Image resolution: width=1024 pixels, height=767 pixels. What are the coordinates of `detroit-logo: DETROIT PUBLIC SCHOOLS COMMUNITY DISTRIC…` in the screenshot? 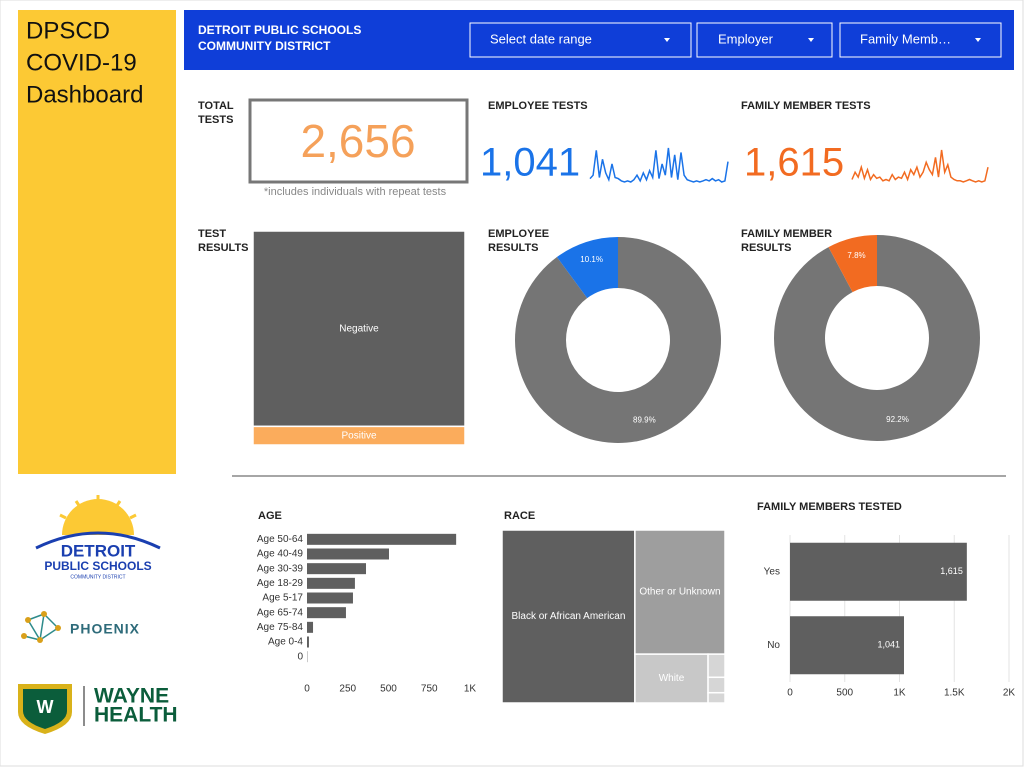 It's located at (98, 537).